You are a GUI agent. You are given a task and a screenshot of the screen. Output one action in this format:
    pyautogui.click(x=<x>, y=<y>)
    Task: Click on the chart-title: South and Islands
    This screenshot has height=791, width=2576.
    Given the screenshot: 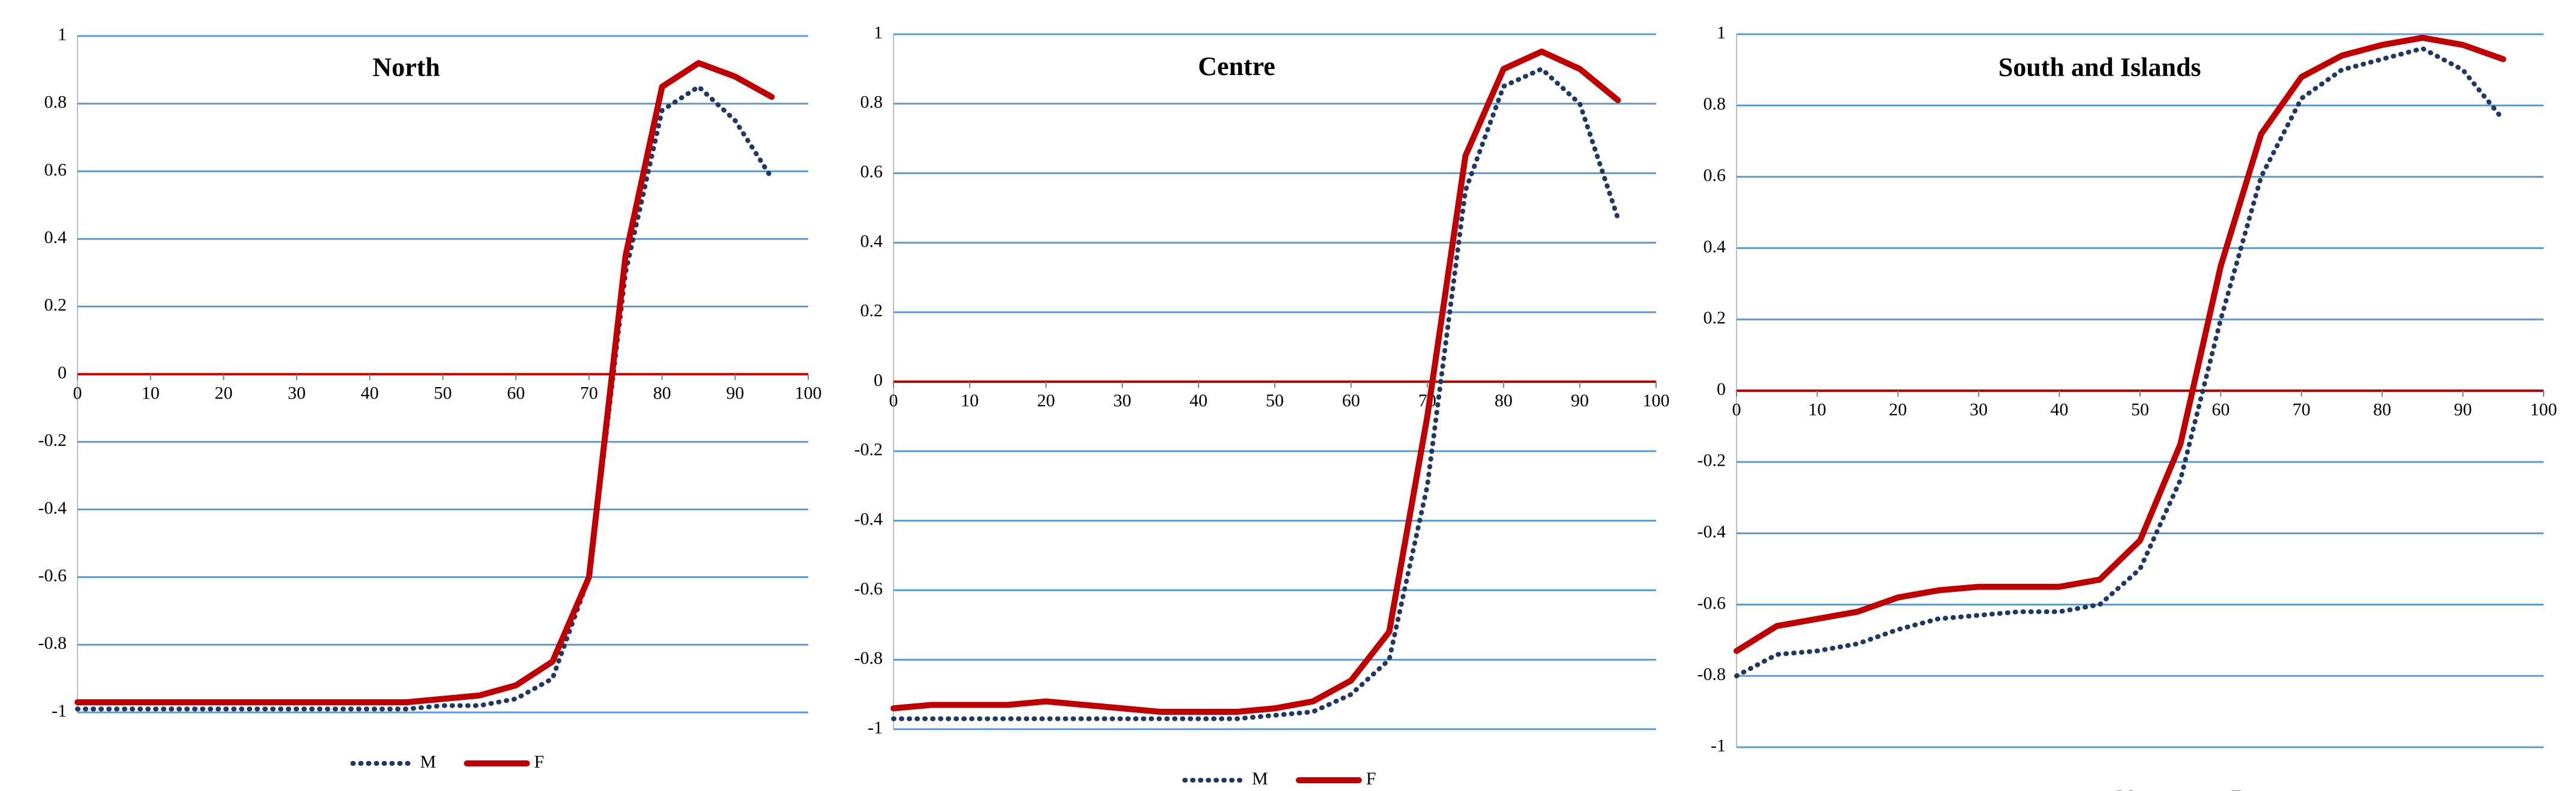 What is the action you would take?
    pyautogui.click(x=2099, y=67)
    